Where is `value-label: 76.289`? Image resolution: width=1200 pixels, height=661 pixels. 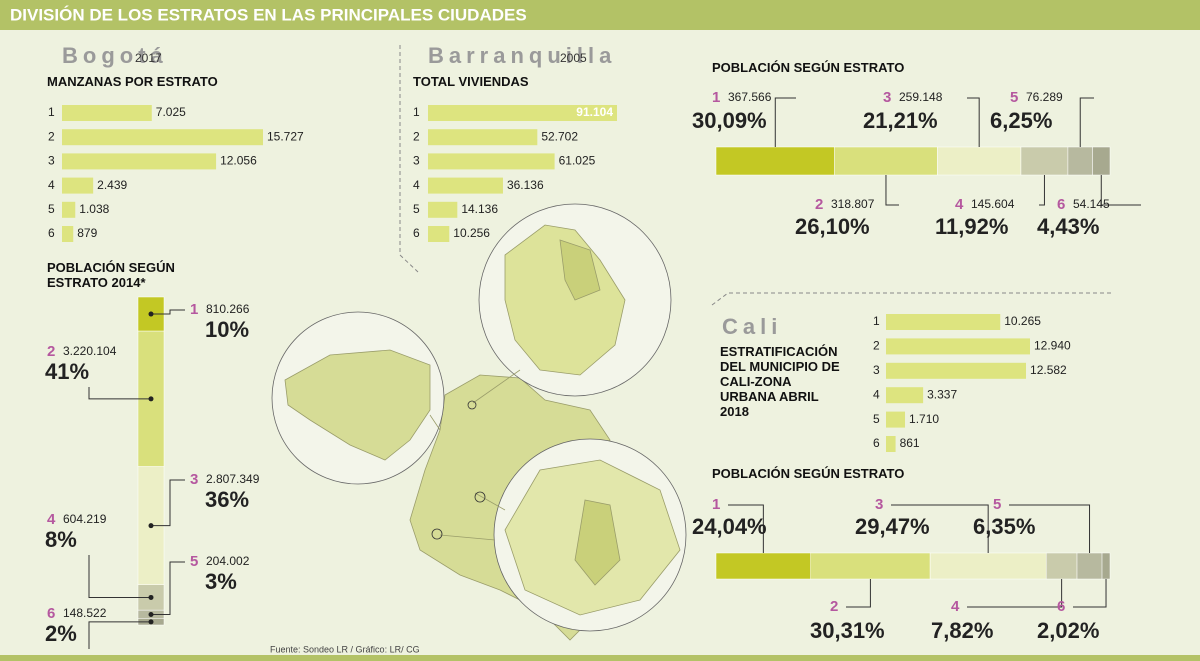
value-label: 76.289 is located at coordinates (1044, 97).